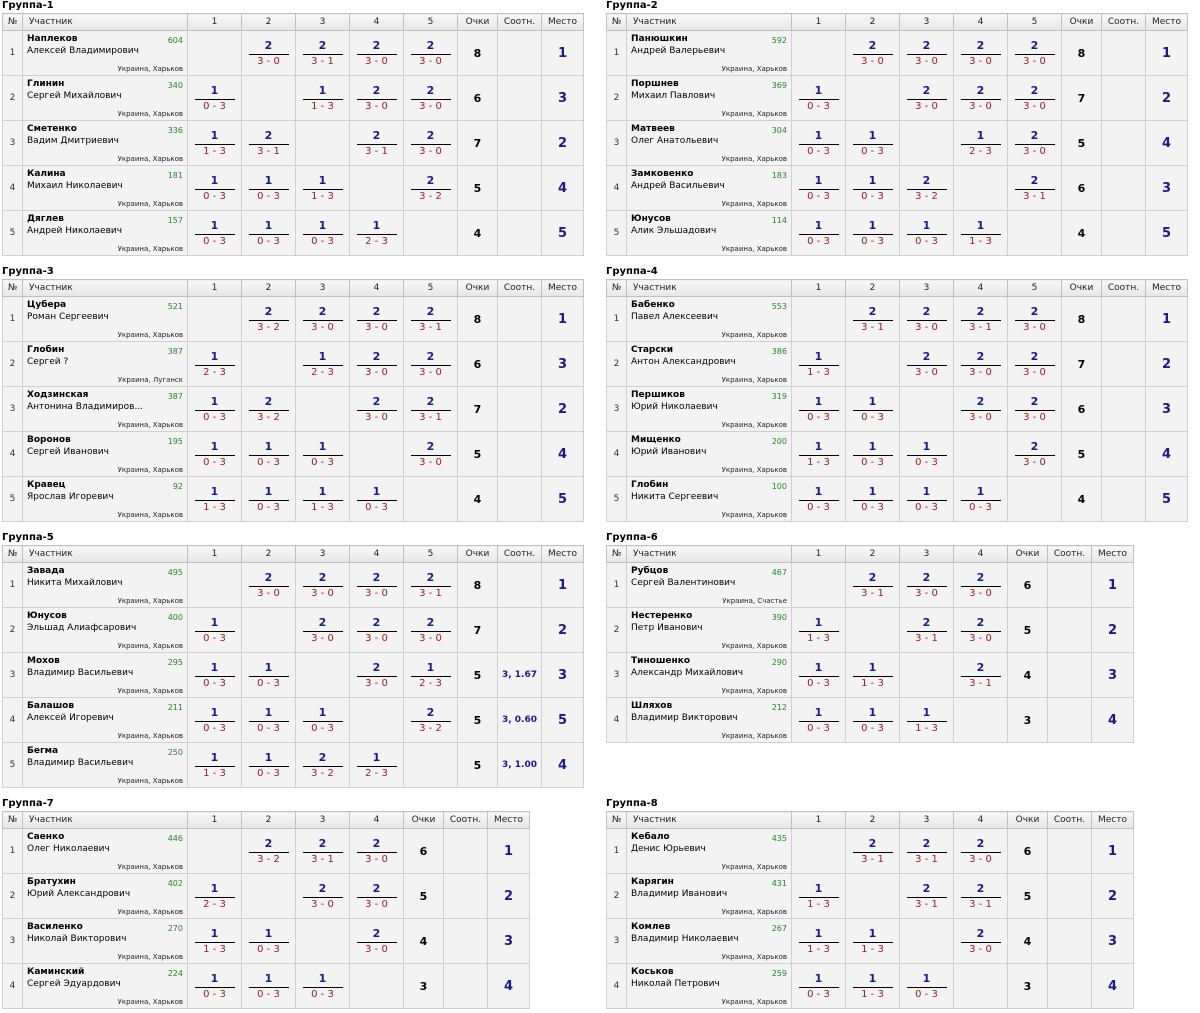  What do you see at coordinates (562, 22) in the screenshot?
I see `header-place: Место` at bounding box center [562, 22].